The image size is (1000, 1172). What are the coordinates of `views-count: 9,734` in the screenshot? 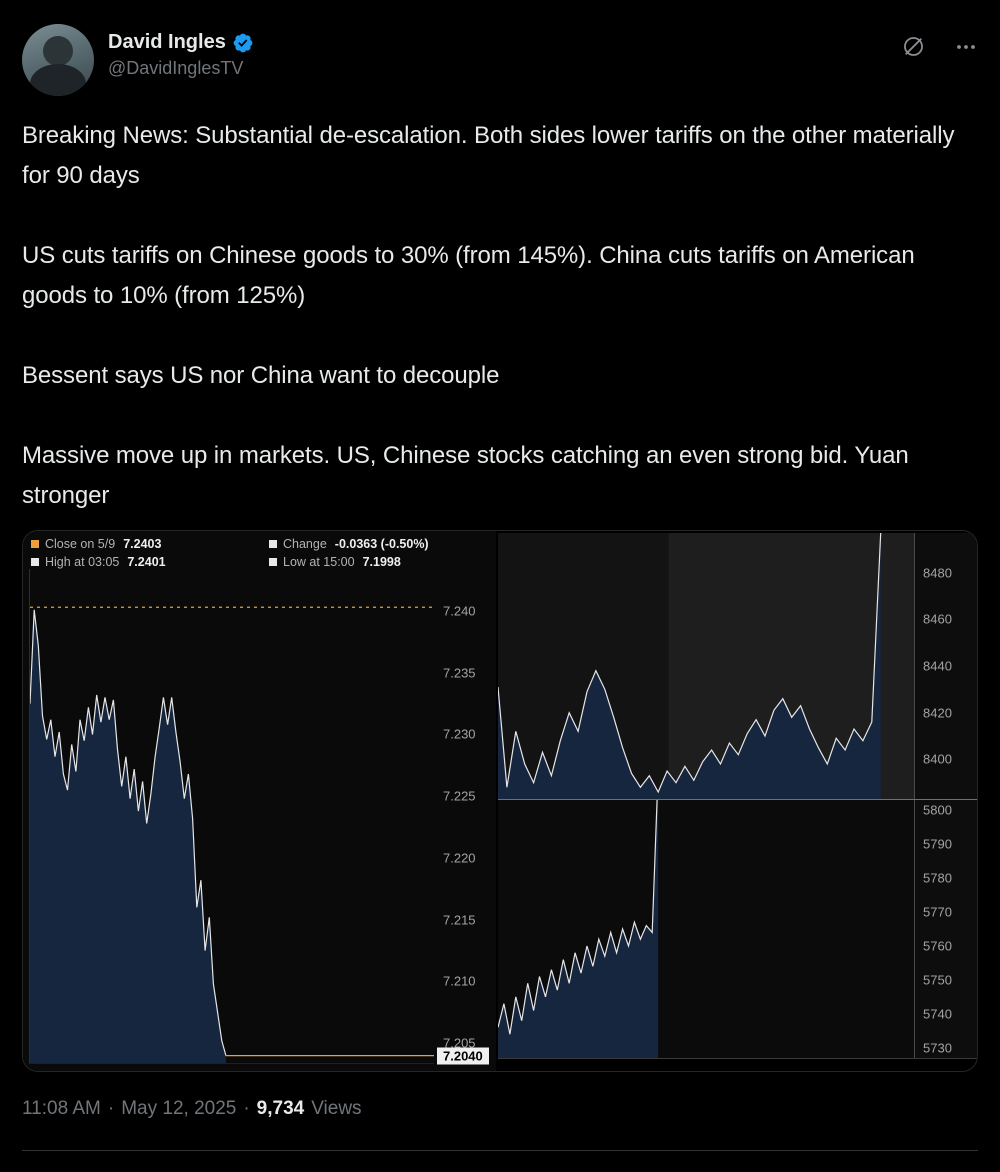 It's located at (280, 1108).